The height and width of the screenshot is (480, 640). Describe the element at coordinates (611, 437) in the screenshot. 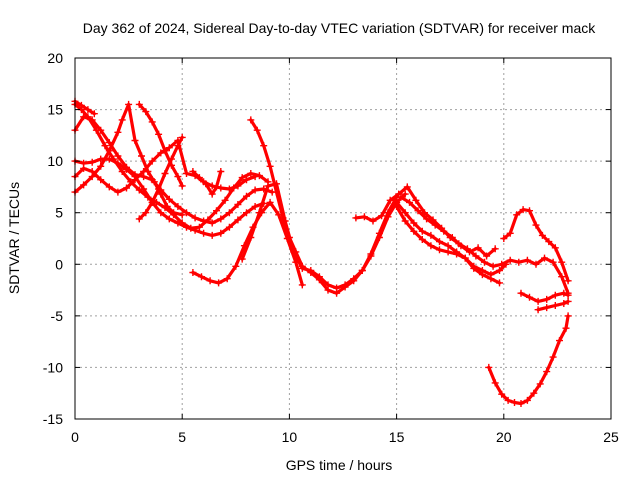

I see `x-tick-label: 25` at that location.